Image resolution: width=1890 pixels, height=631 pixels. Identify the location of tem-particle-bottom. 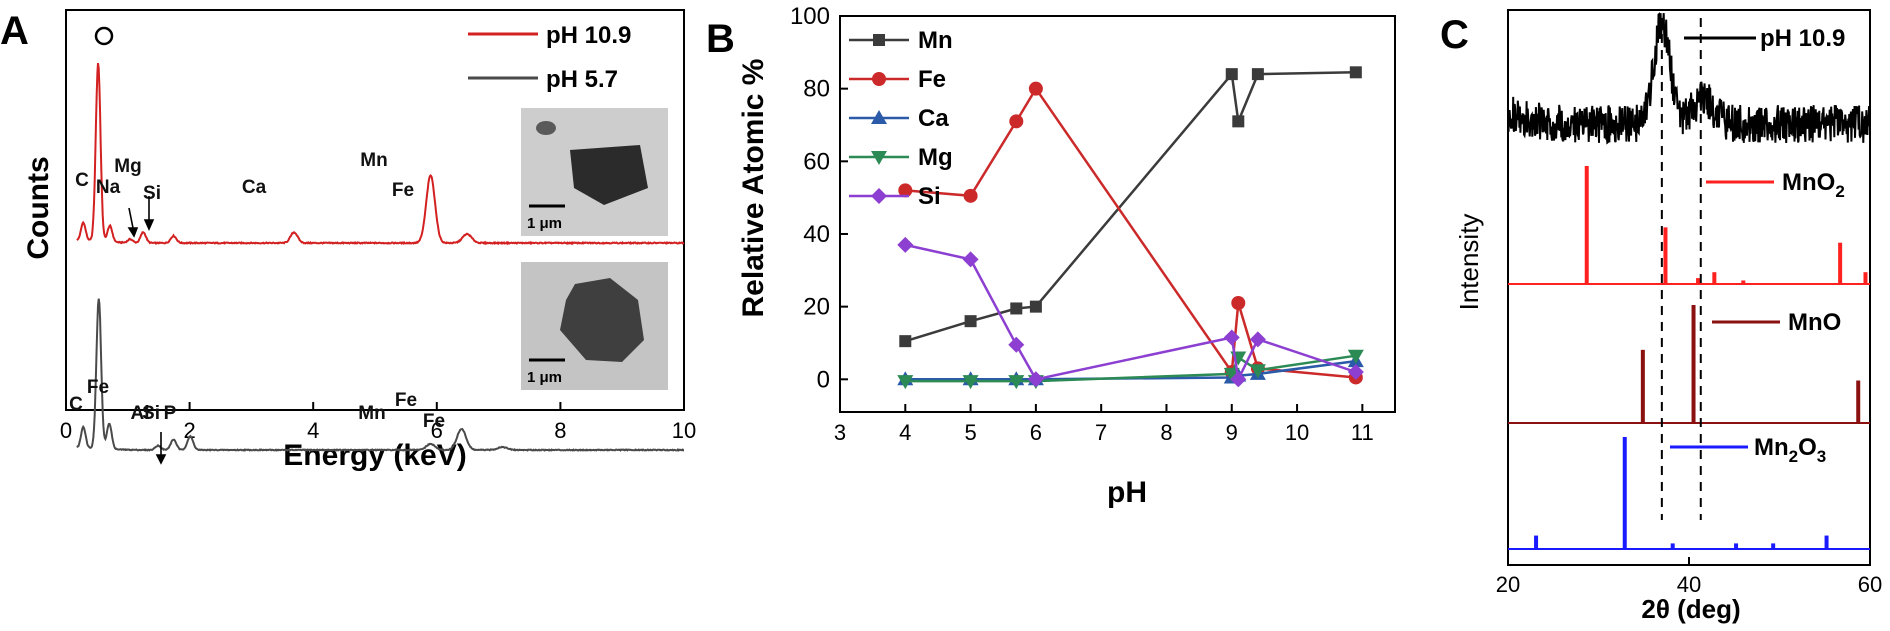
(602, 320).